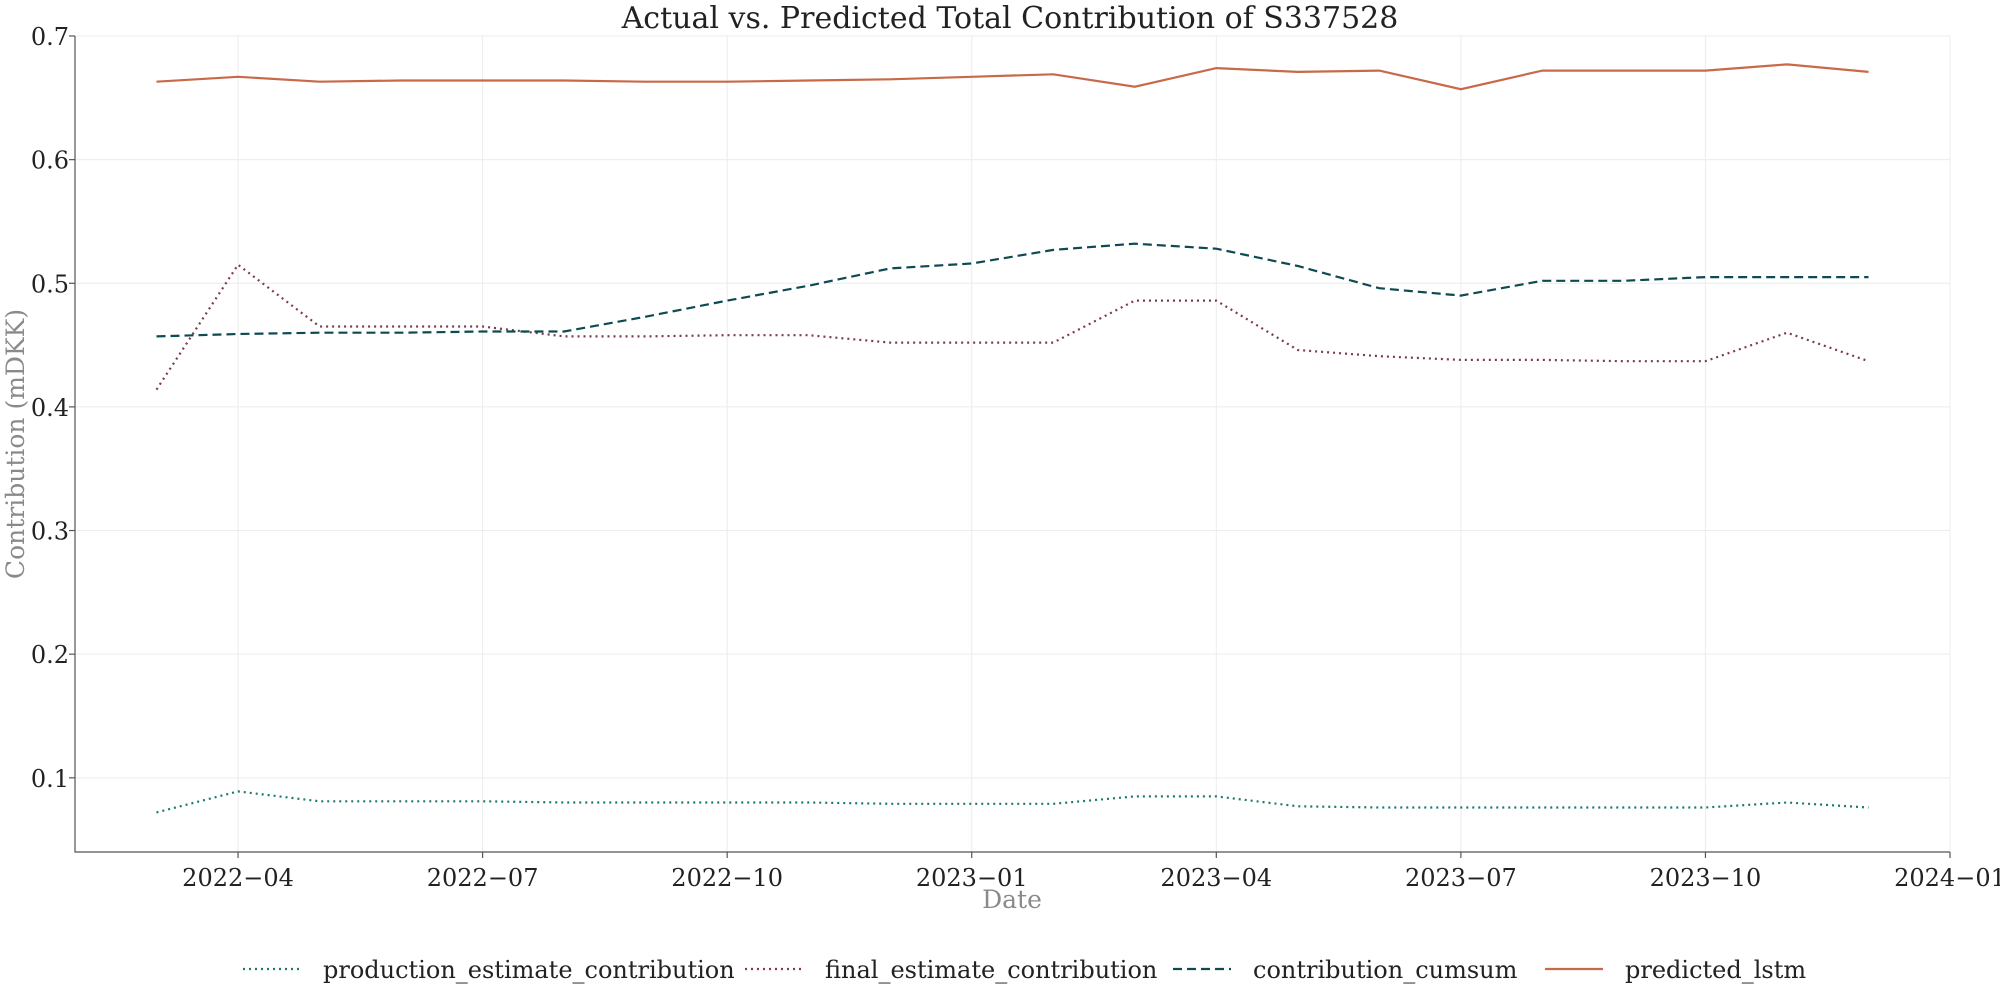  Describe the element at coordinates (1947, 878) in the screenshot. I see `x-tick-label: 2024−01` at that location.